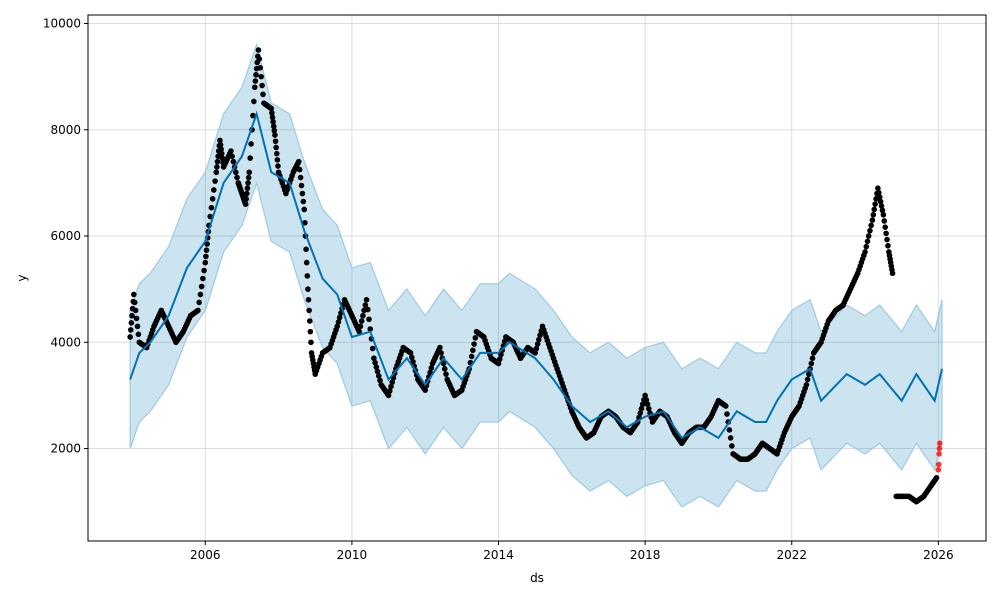 The width and height of the screenshot is (1000, 604). What do you see at coordinates (65, 342) in the screenshot?
I see `y-tick-label: 4000` at bounding box center [65, 342].